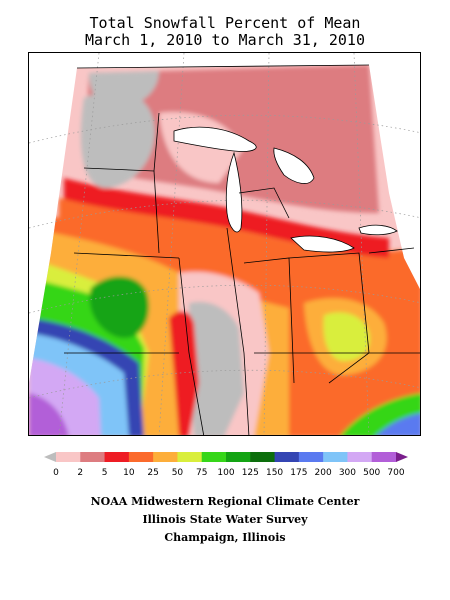 The height and width of the screenshot is (600, 450). I want to click on credit-isws: Illinois State Water Survey, so click(225, 519).